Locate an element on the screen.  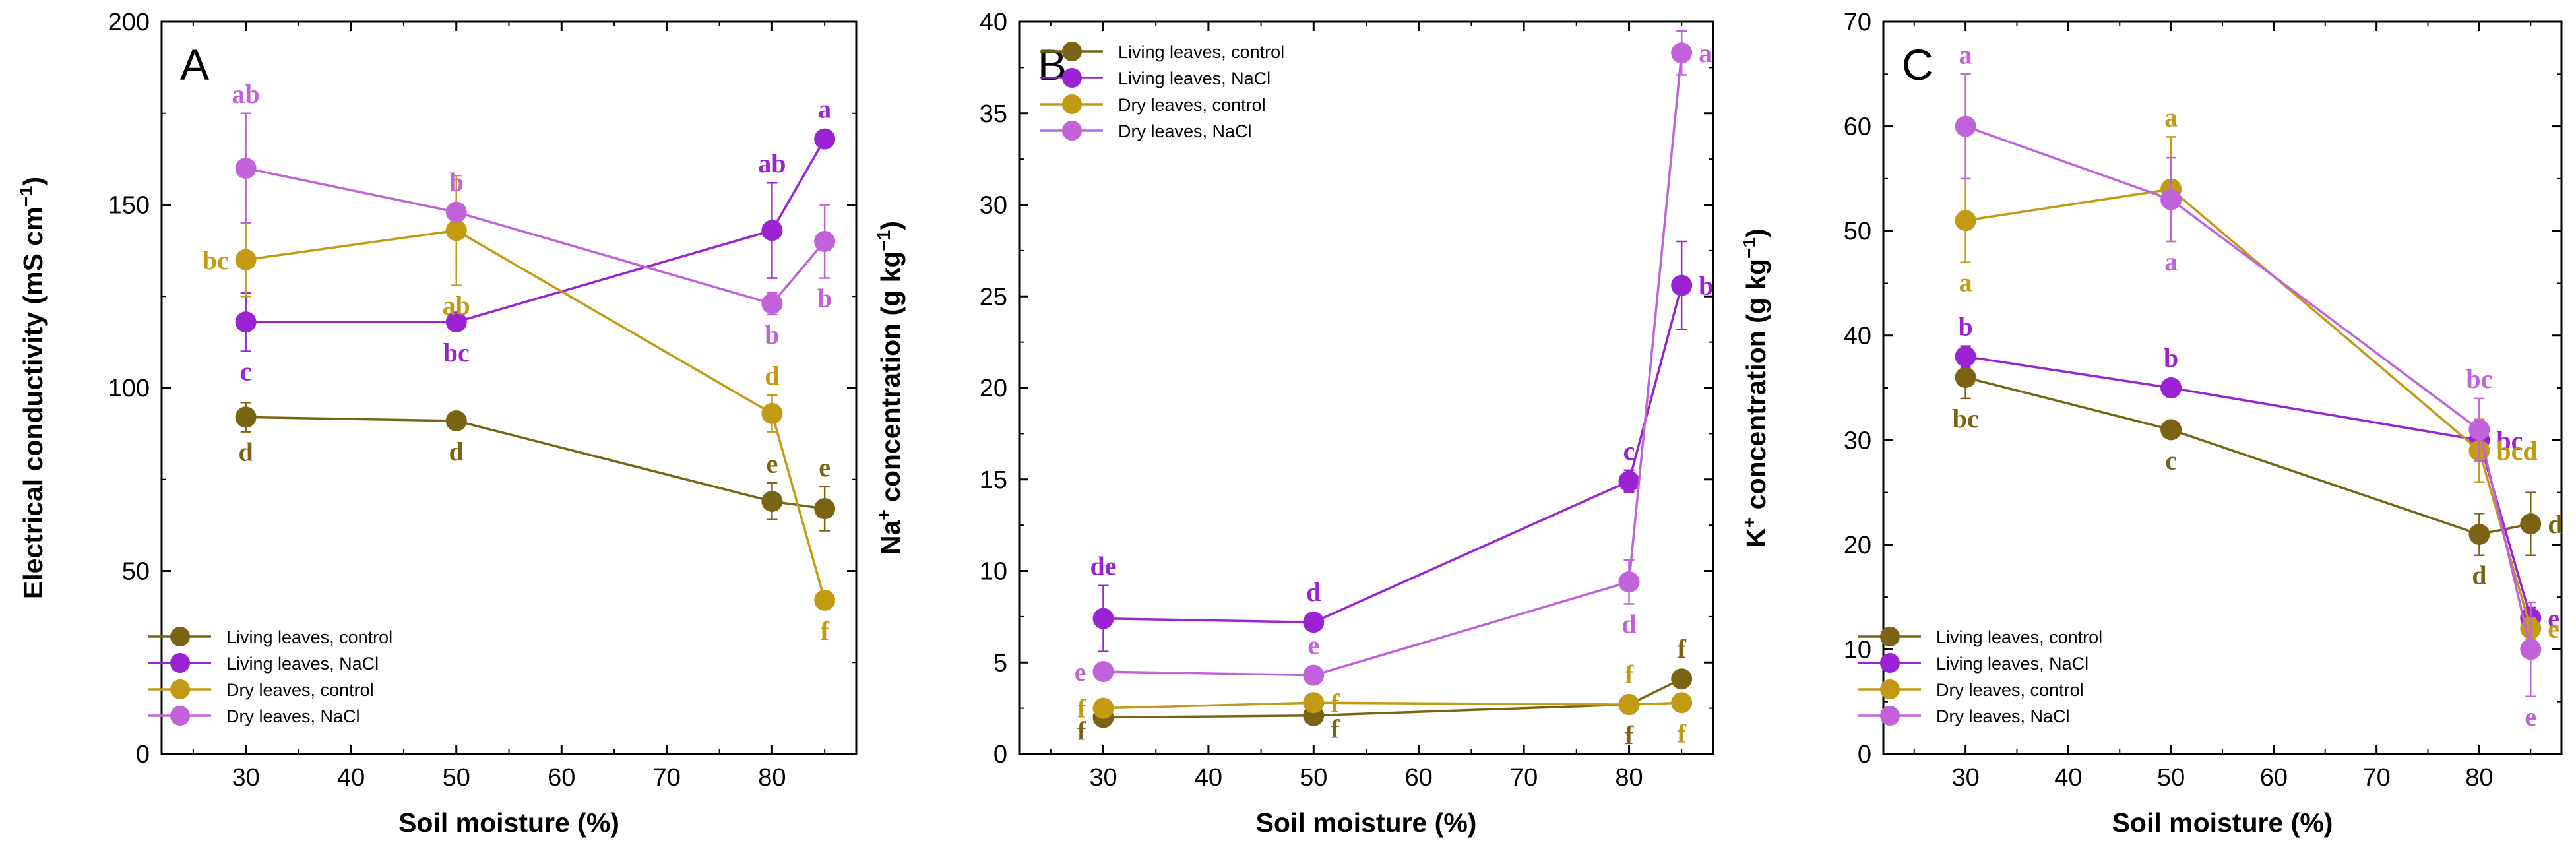
y-label-text: concentration (g kg is located at coordinates (1756, 388).